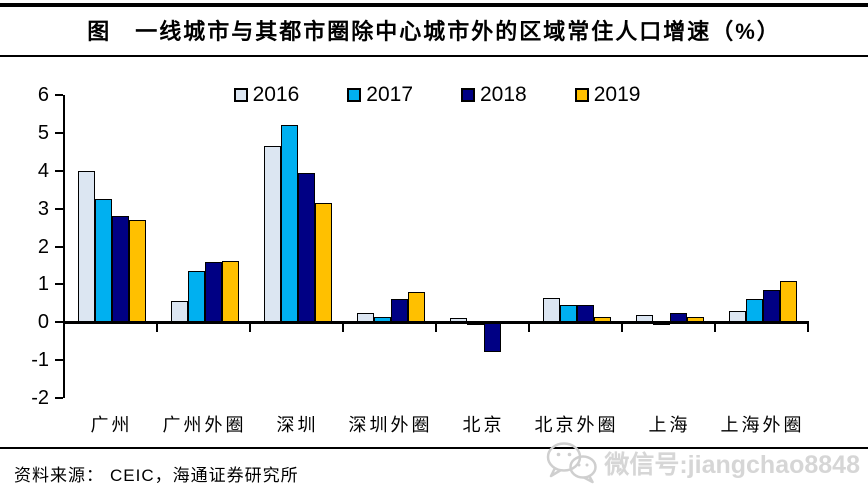 The height and width of the screenshot is (497, 868). I want to click on legend-label: 2017, so click(389, 94).